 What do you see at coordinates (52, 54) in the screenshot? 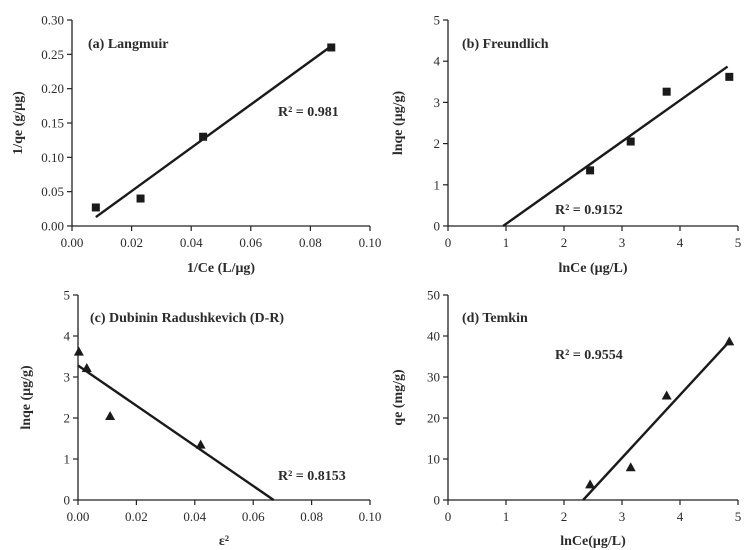
I see `y-tick-label: 0.25` at bounding box center [52, 54].